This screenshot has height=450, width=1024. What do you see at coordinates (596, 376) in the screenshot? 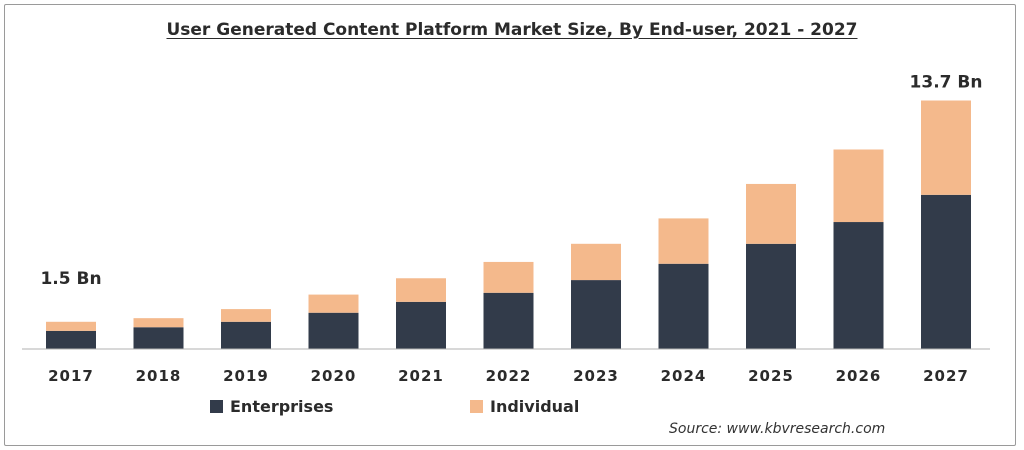
I see `x-tick-label-2023: 2023` at bounding box center [596, 376].